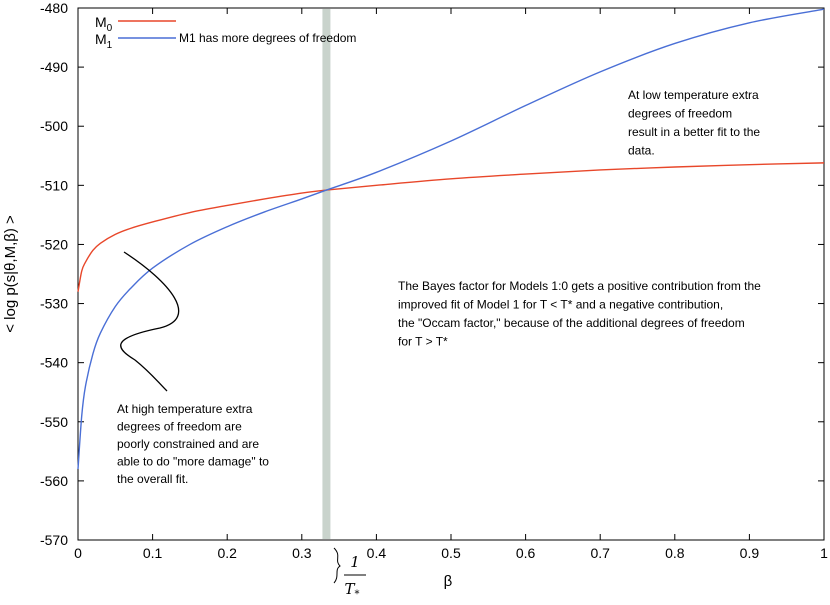 This screenshot has height=605, width=830. Describe the element at coordinates (185, 409) in the screenshot. I see `annotation-high-temperature-line: At high temperature extra` at that location.